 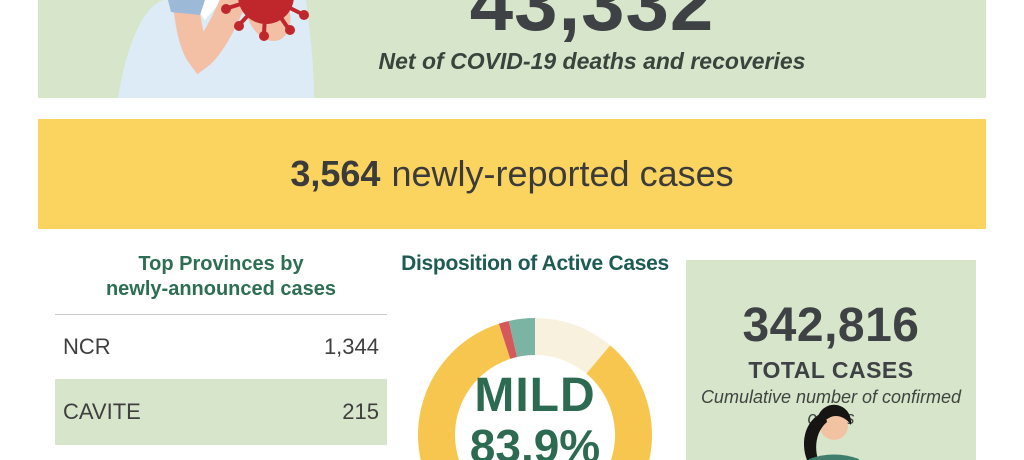 I want to click on province-name: NCR, so click(x=87, y=346).